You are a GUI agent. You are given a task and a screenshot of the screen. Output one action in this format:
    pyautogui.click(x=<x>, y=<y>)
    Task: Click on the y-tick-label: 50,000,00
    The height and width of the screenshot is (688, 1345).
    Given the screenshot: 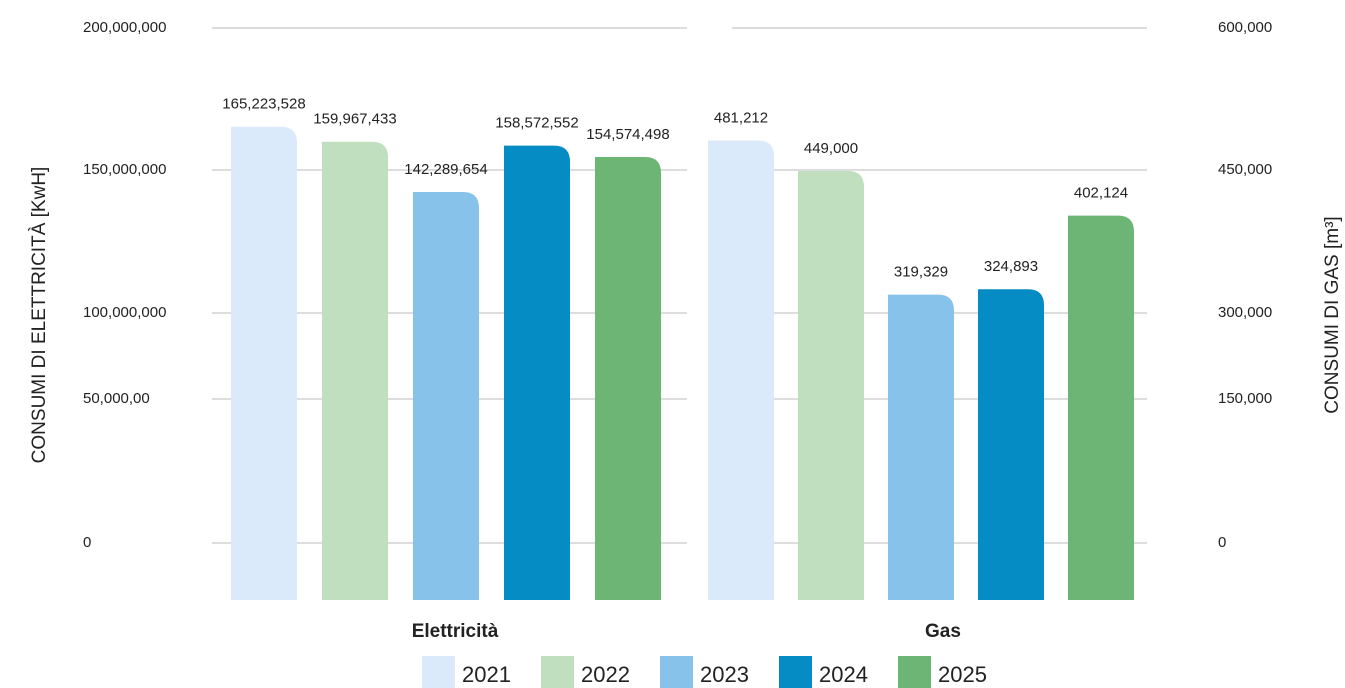 What is the action you would take?
    pyautogui.click(x=116, y=398)
    